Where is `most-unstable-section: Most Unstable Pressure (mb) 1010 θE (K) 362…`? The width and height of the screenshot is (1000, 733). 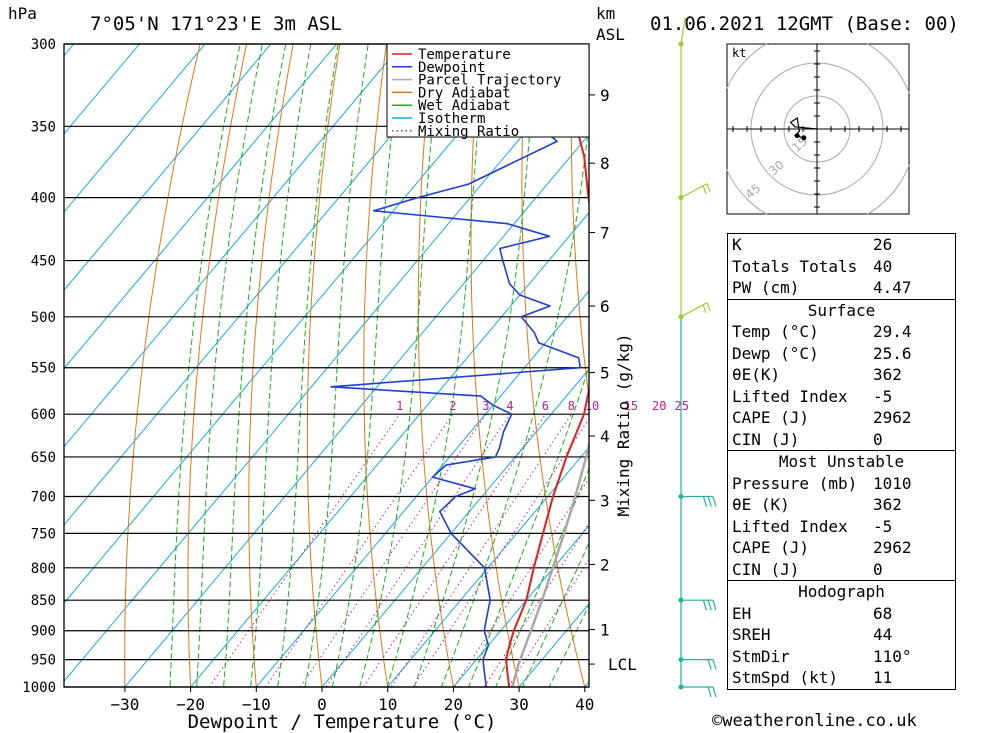 most-unstable-section: Most Unstable Pressure (mb) 1010 θE (K) 362… is located at coordinates (841, 515).